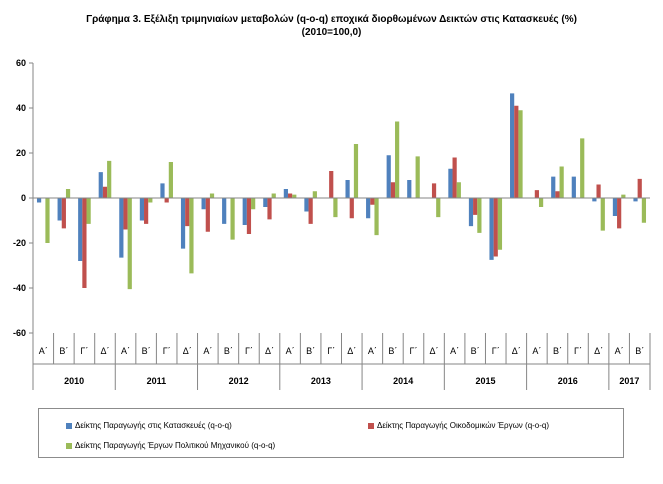  What do you see at coordinates (331, 32) in the screenshot?
I see `chart-subtitle: (2010=100,0)` at bounding box center [331, 32].